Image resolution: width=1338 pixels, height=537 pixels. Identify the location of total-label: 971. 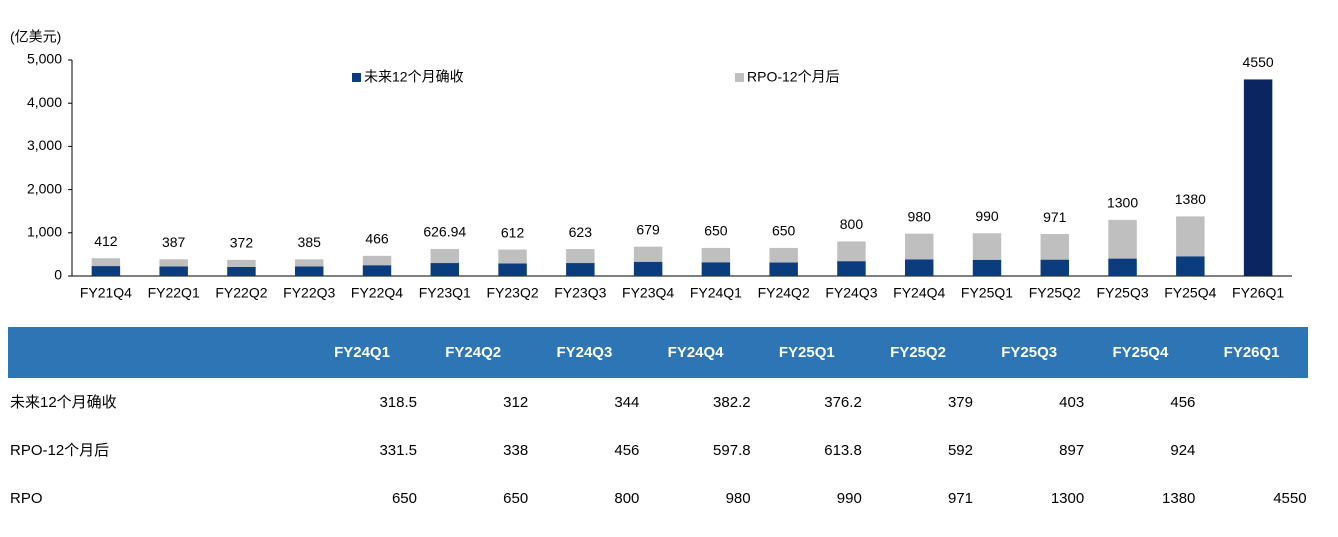
(1055, 217).